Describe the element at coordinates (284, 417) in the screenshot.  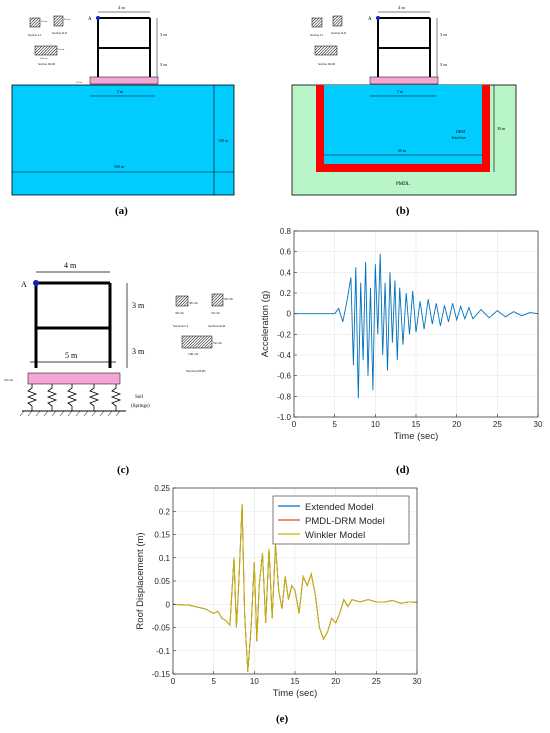
I see `y-tick-label: -1.0` at that location.